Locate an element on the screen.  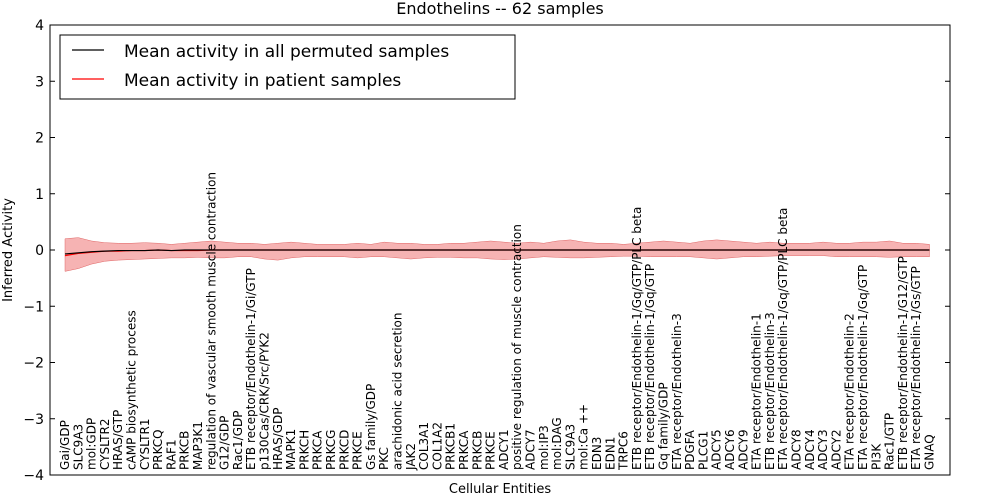
x-tick-label: ADCY7 is located at coordinates (531, 449).